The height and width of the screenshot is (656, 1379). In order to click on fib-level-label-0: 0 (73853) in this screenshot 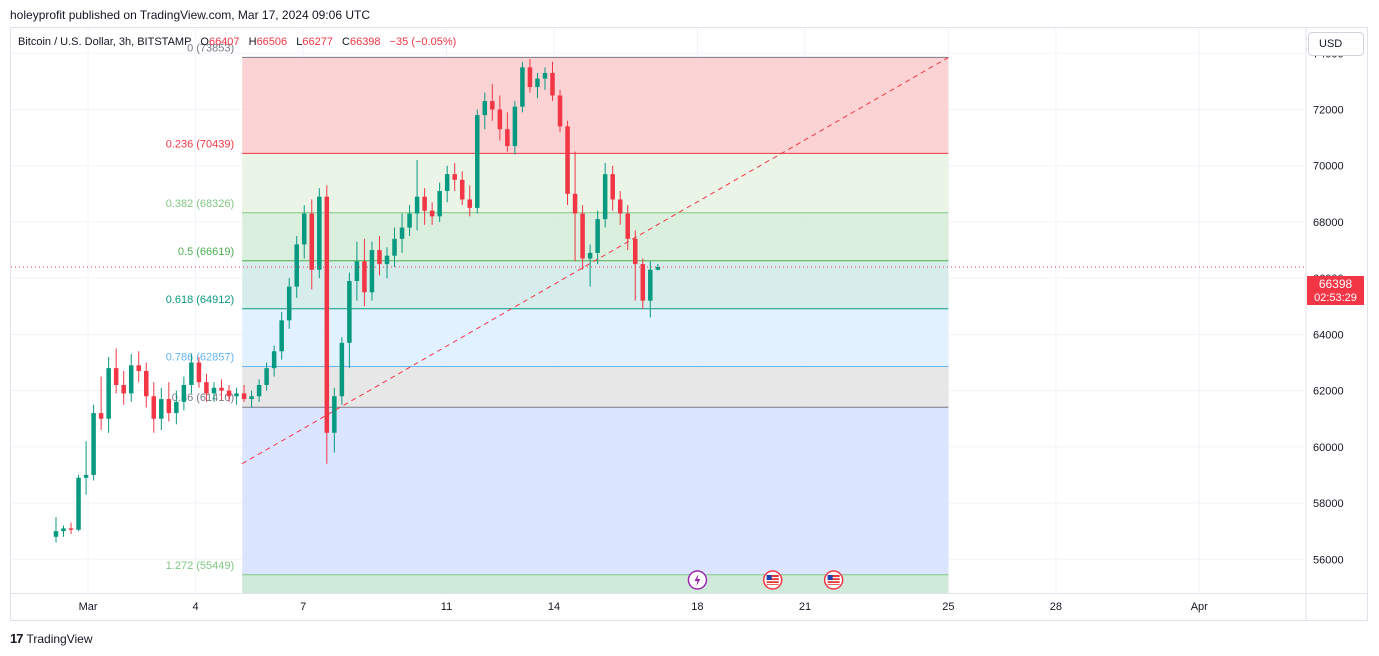, I will do `click(210, 48)`.